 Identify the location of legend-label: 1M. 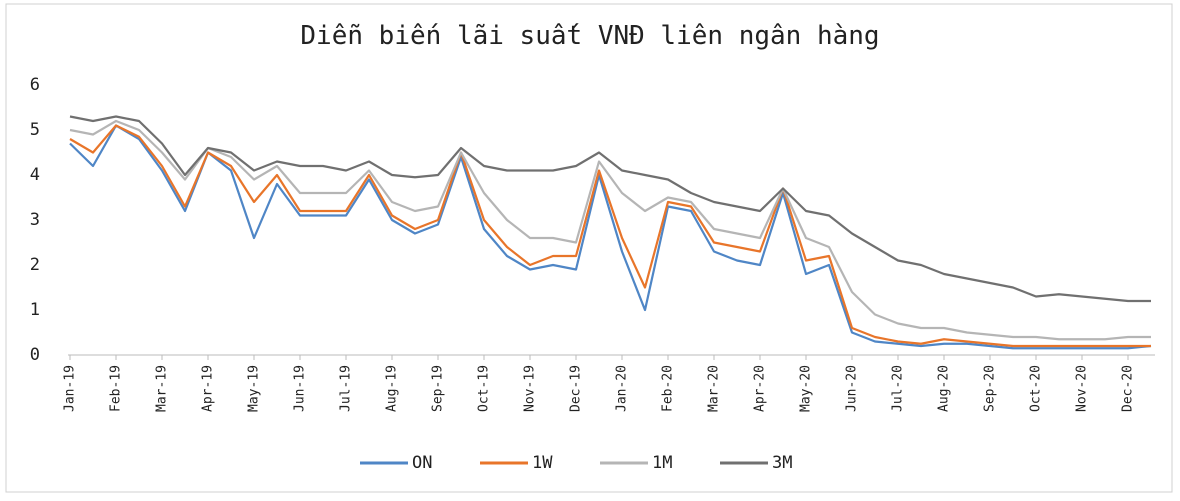
(662, 463).